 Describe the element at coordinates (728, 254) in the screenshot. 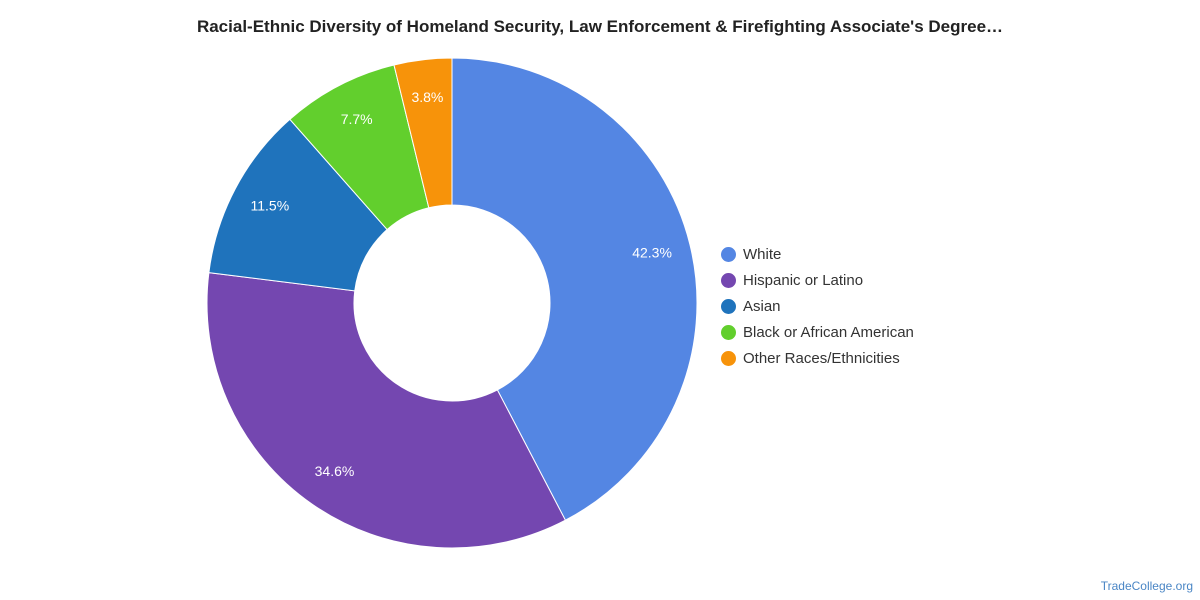

I see `legend-swatch-white` at that location.